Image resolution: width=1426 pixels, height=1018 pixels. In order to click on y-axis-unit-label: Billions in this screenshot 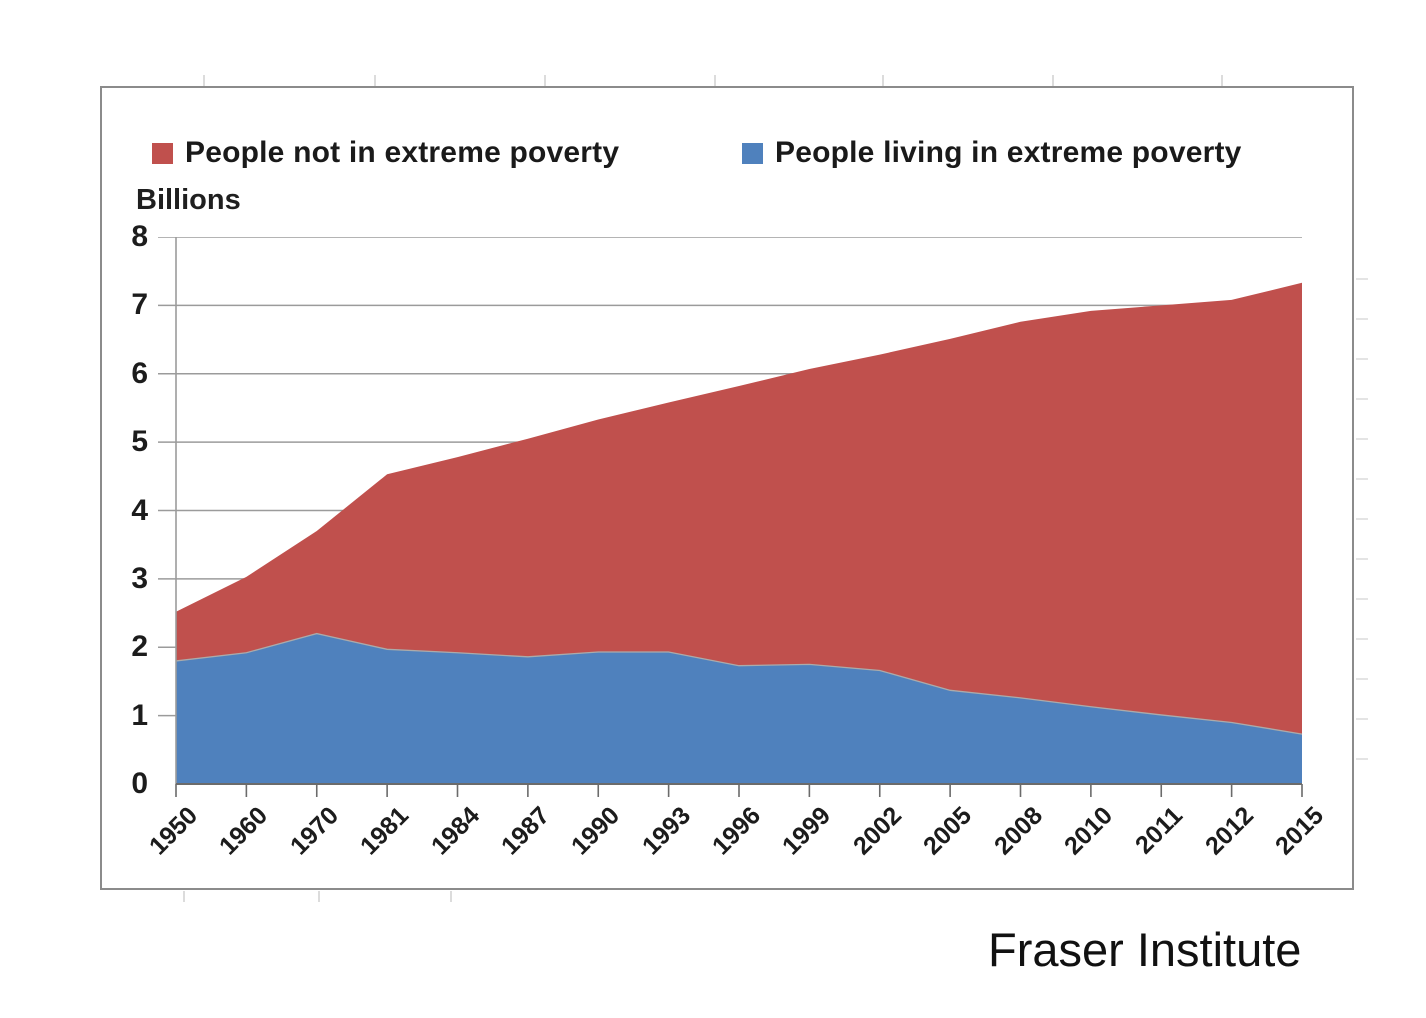, I will do `click(188, 200)`.